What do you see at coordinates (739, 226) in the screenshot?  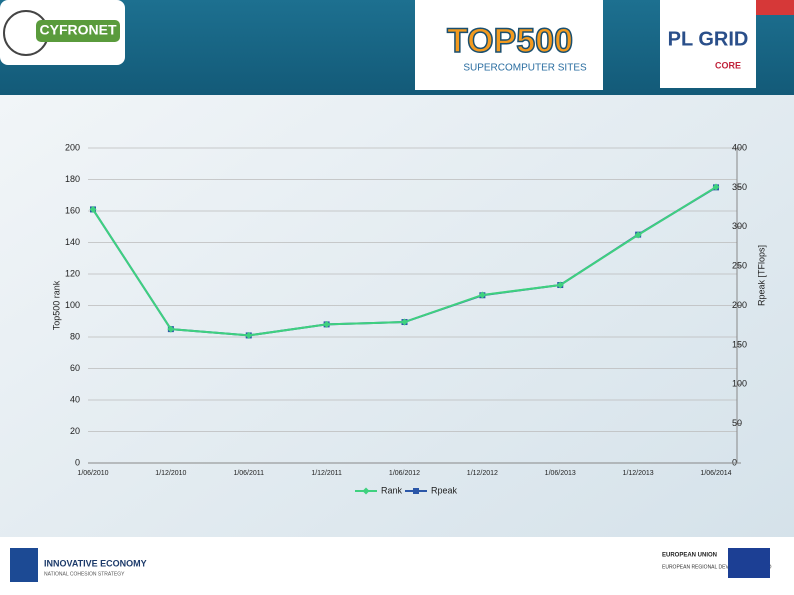 I see `y2-tick-label: 300` at bounding box center [739, 226].